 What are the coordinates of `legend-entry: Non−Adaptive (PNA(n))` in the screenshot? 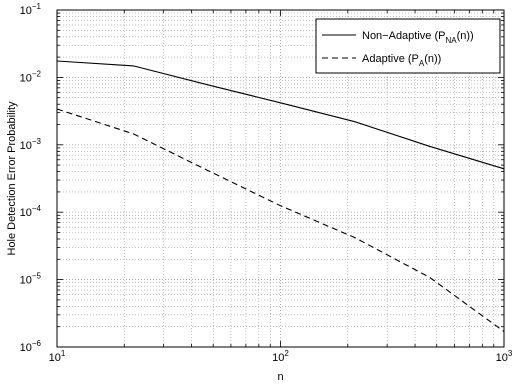 It's located at (418, 37).